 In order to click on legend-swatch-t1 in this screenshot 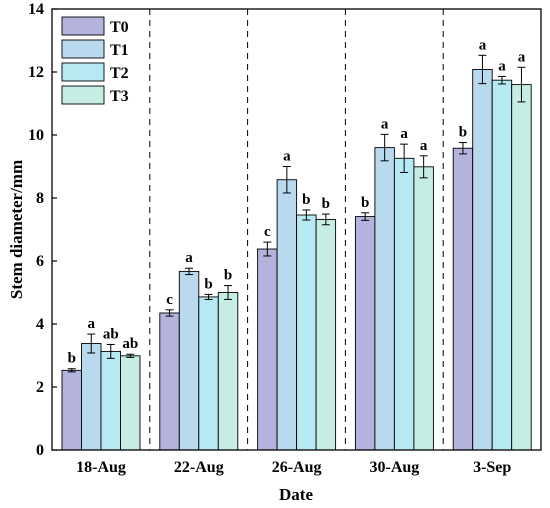, I will do `click(83, 49)`.